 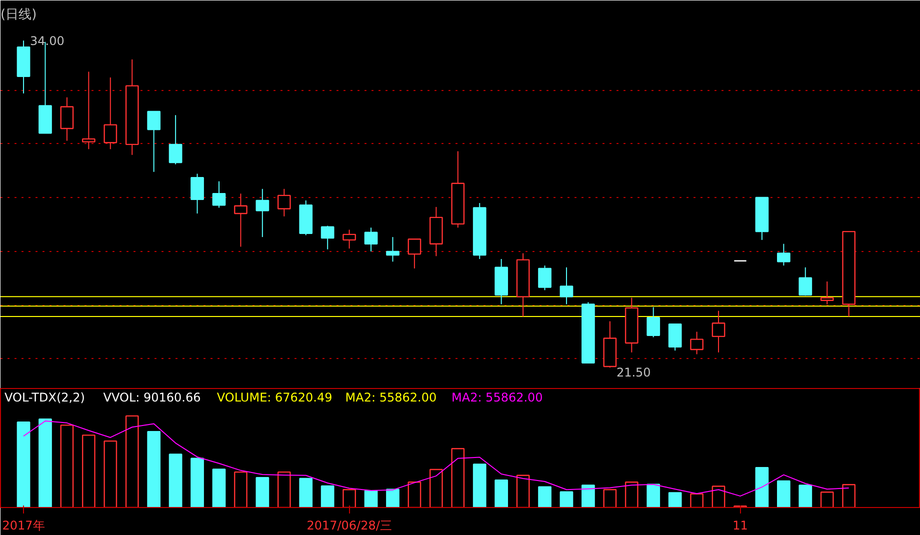 What do you see at coordinates (152, 397) in the screenshot?
I see `text: VVOL: 90160.66` at bounding box center [152, 397].